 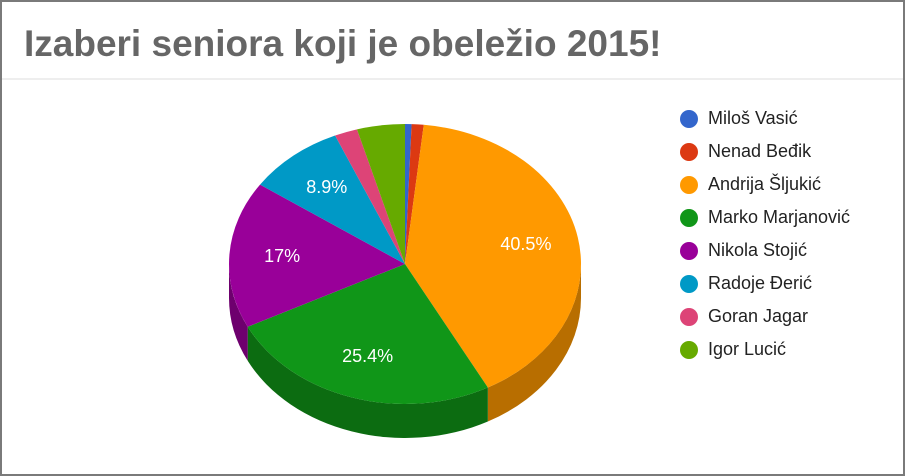 I want to click on legend-label: Radoje Đerić, so click(x=760, y=283).